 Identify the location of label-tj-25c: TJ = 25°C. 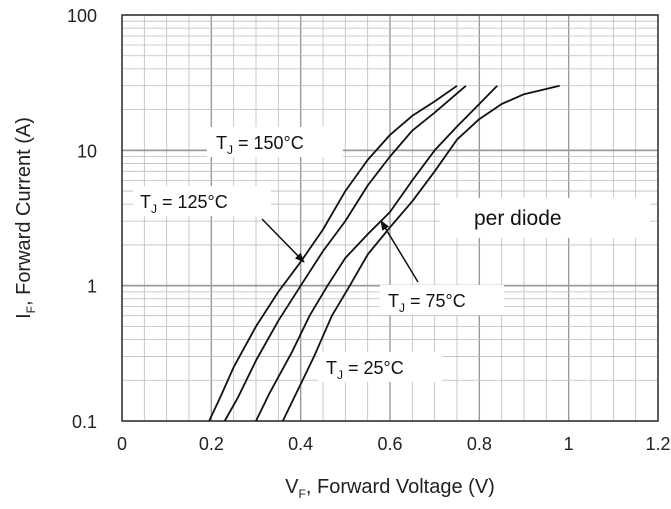
(365, 370).